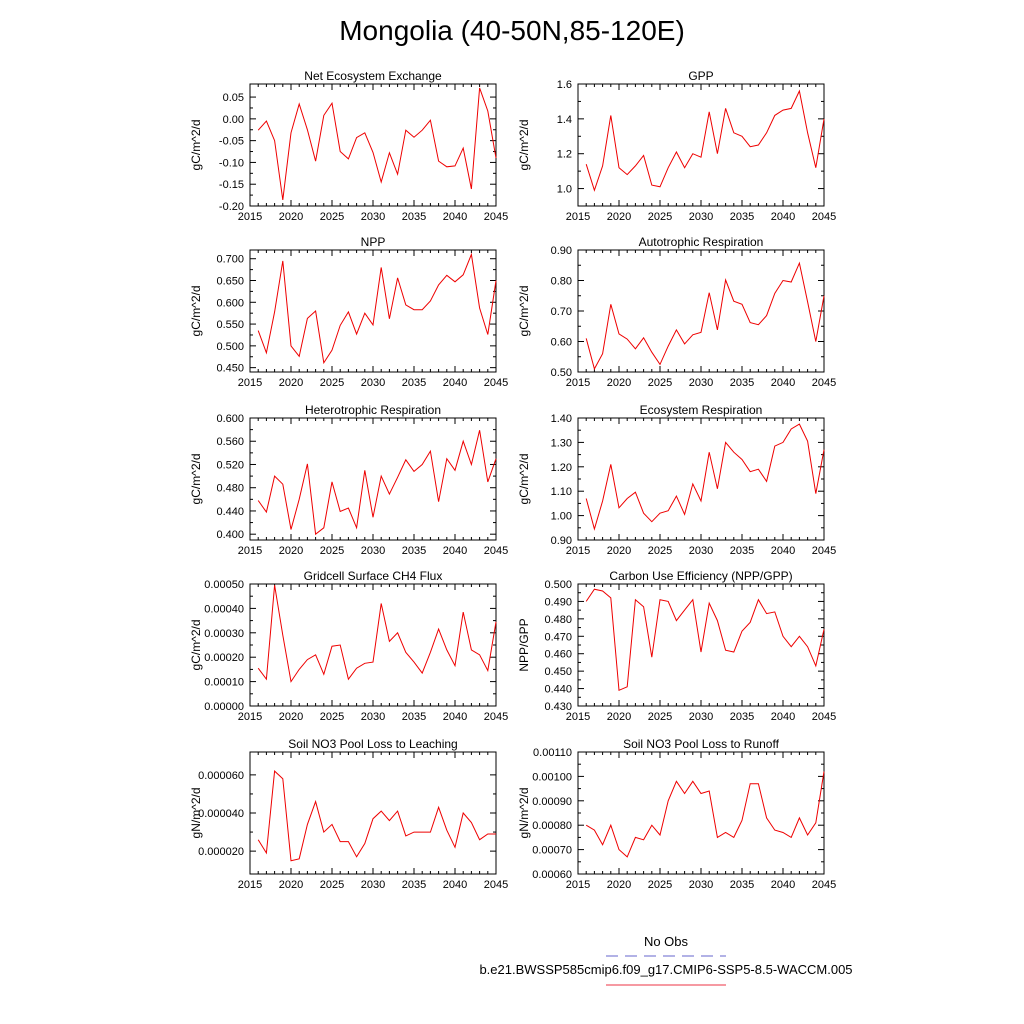  Describe the element at coordinates (230, 512) in the screenshot. I see `y-tick-label: 0.440` at that location.